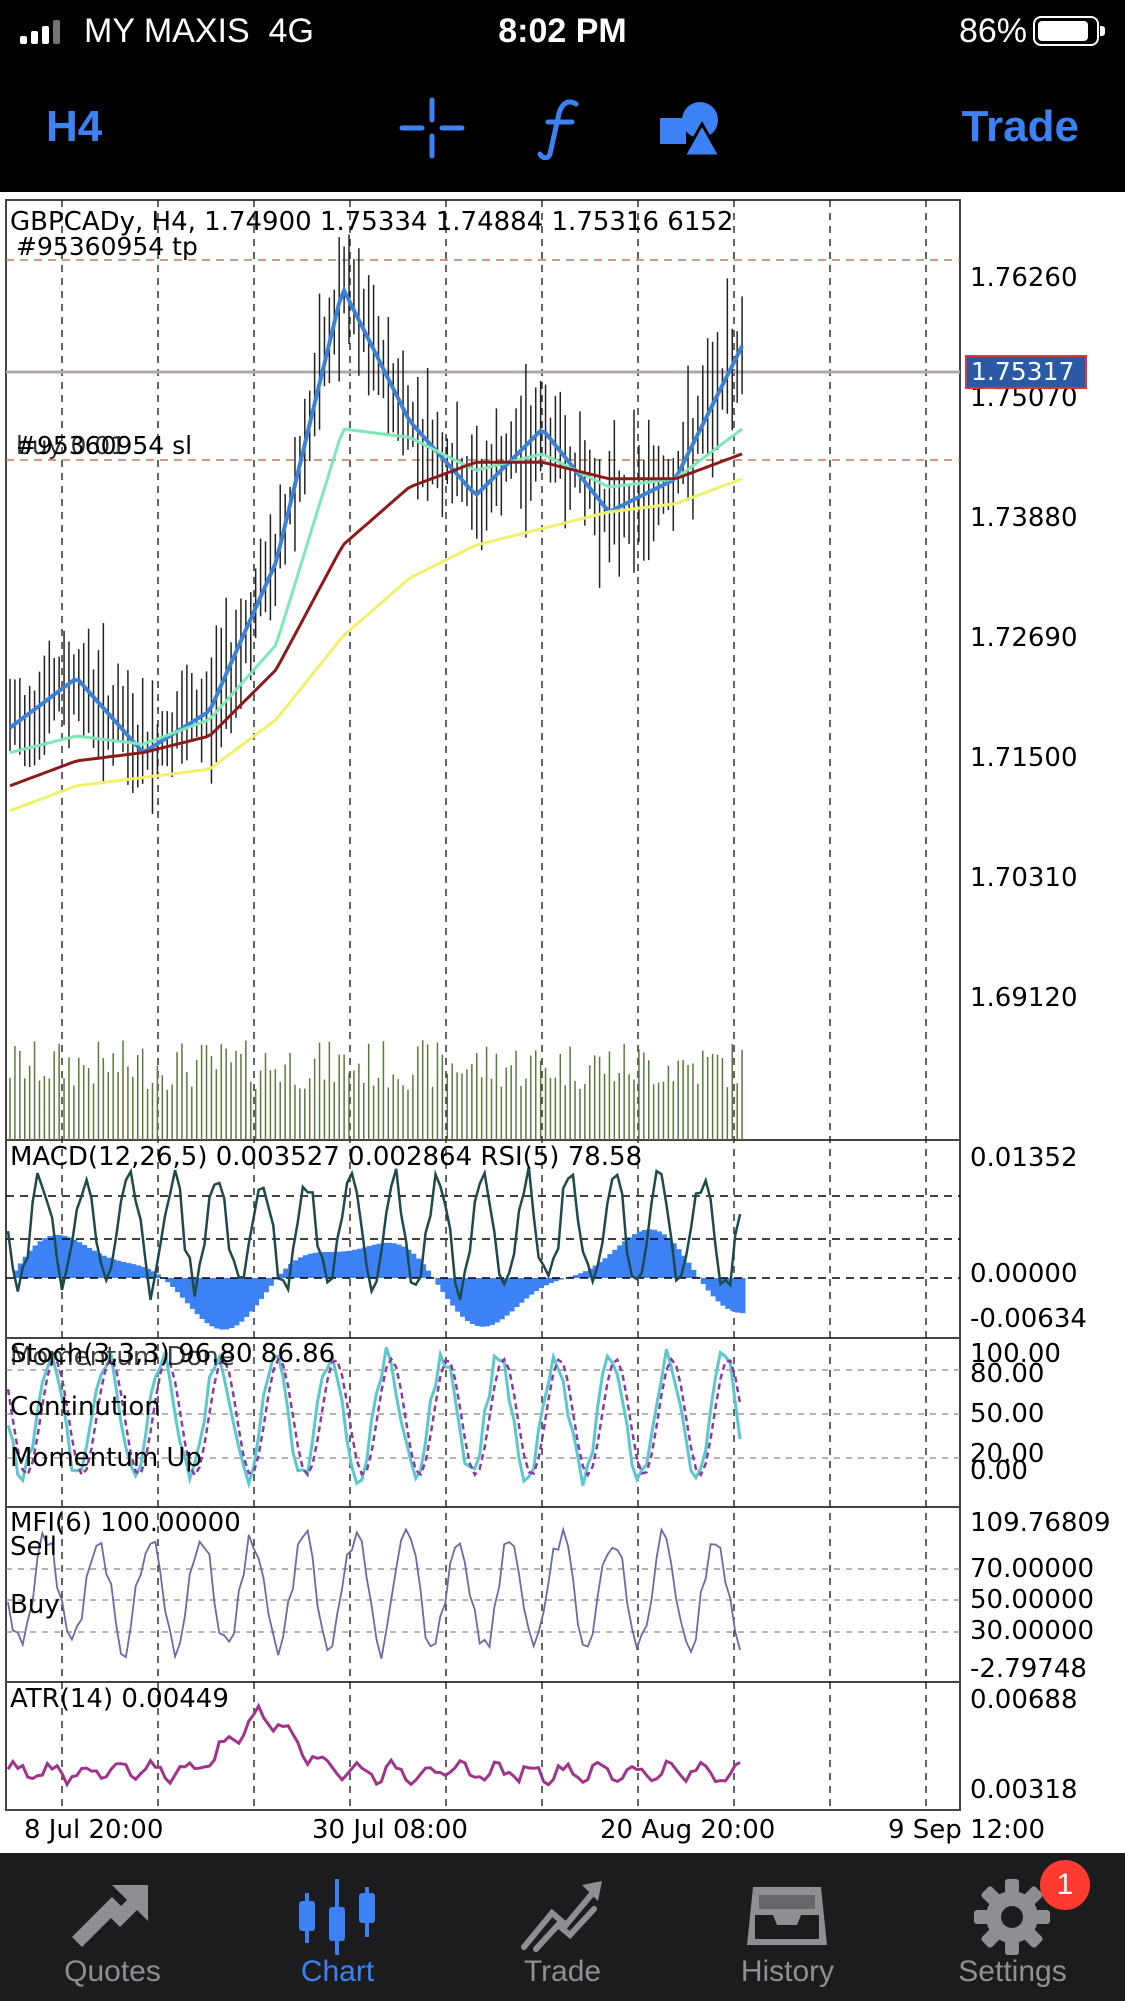  What do you see at coordinates (1024, 278) in the screenshot?
I see `price-tick: 1.76260` at bounding box center [1024, 278].